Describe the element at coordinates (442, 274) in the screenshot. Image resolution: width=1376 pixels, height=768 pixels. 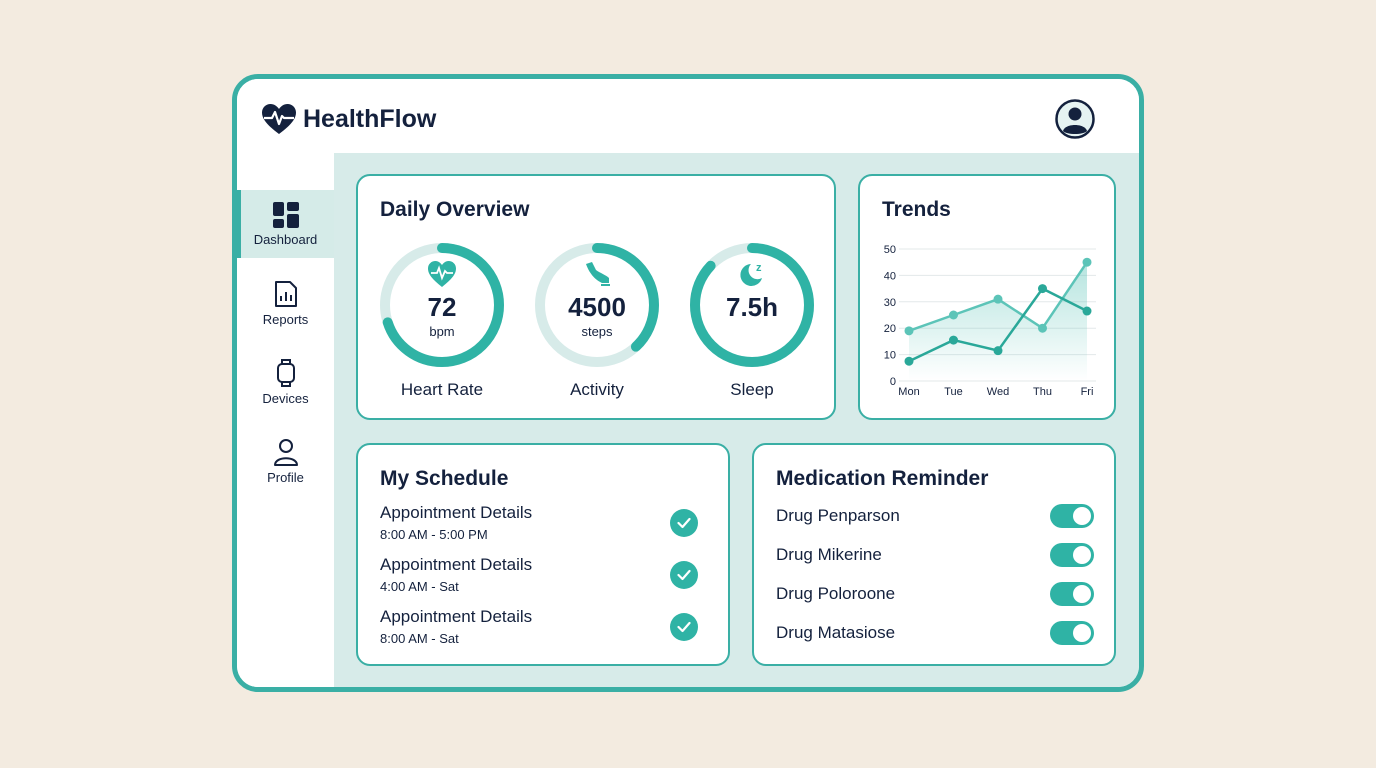
I see `heart-pulse-icon` at that location.